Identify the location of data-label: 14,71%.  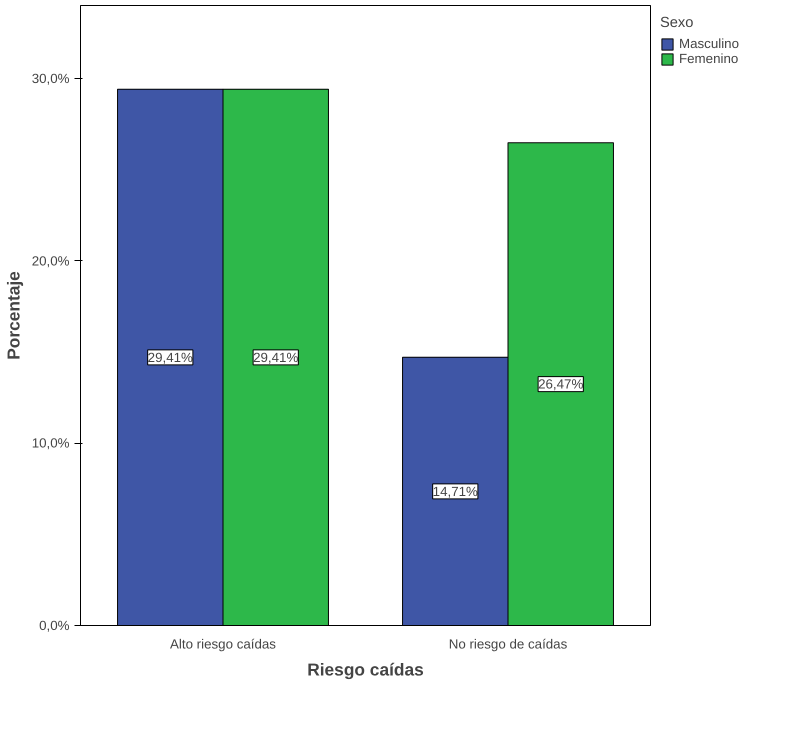
(455, 491).